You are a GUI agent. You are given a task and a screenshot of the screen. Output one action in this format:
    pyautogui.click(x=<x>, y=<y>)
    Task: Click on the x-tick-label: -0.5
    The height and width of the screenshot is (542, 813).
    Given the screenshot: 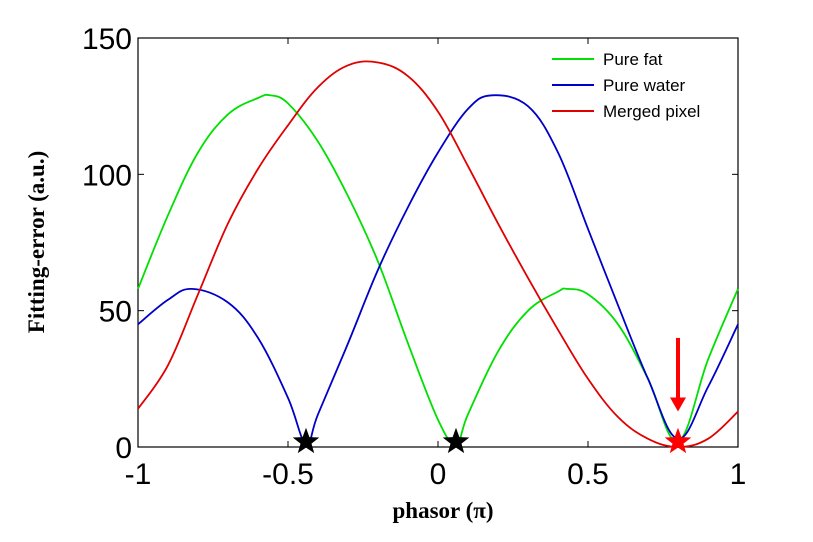 What is the action you would take?
    pyautogui.click(x=288, y=474)
    